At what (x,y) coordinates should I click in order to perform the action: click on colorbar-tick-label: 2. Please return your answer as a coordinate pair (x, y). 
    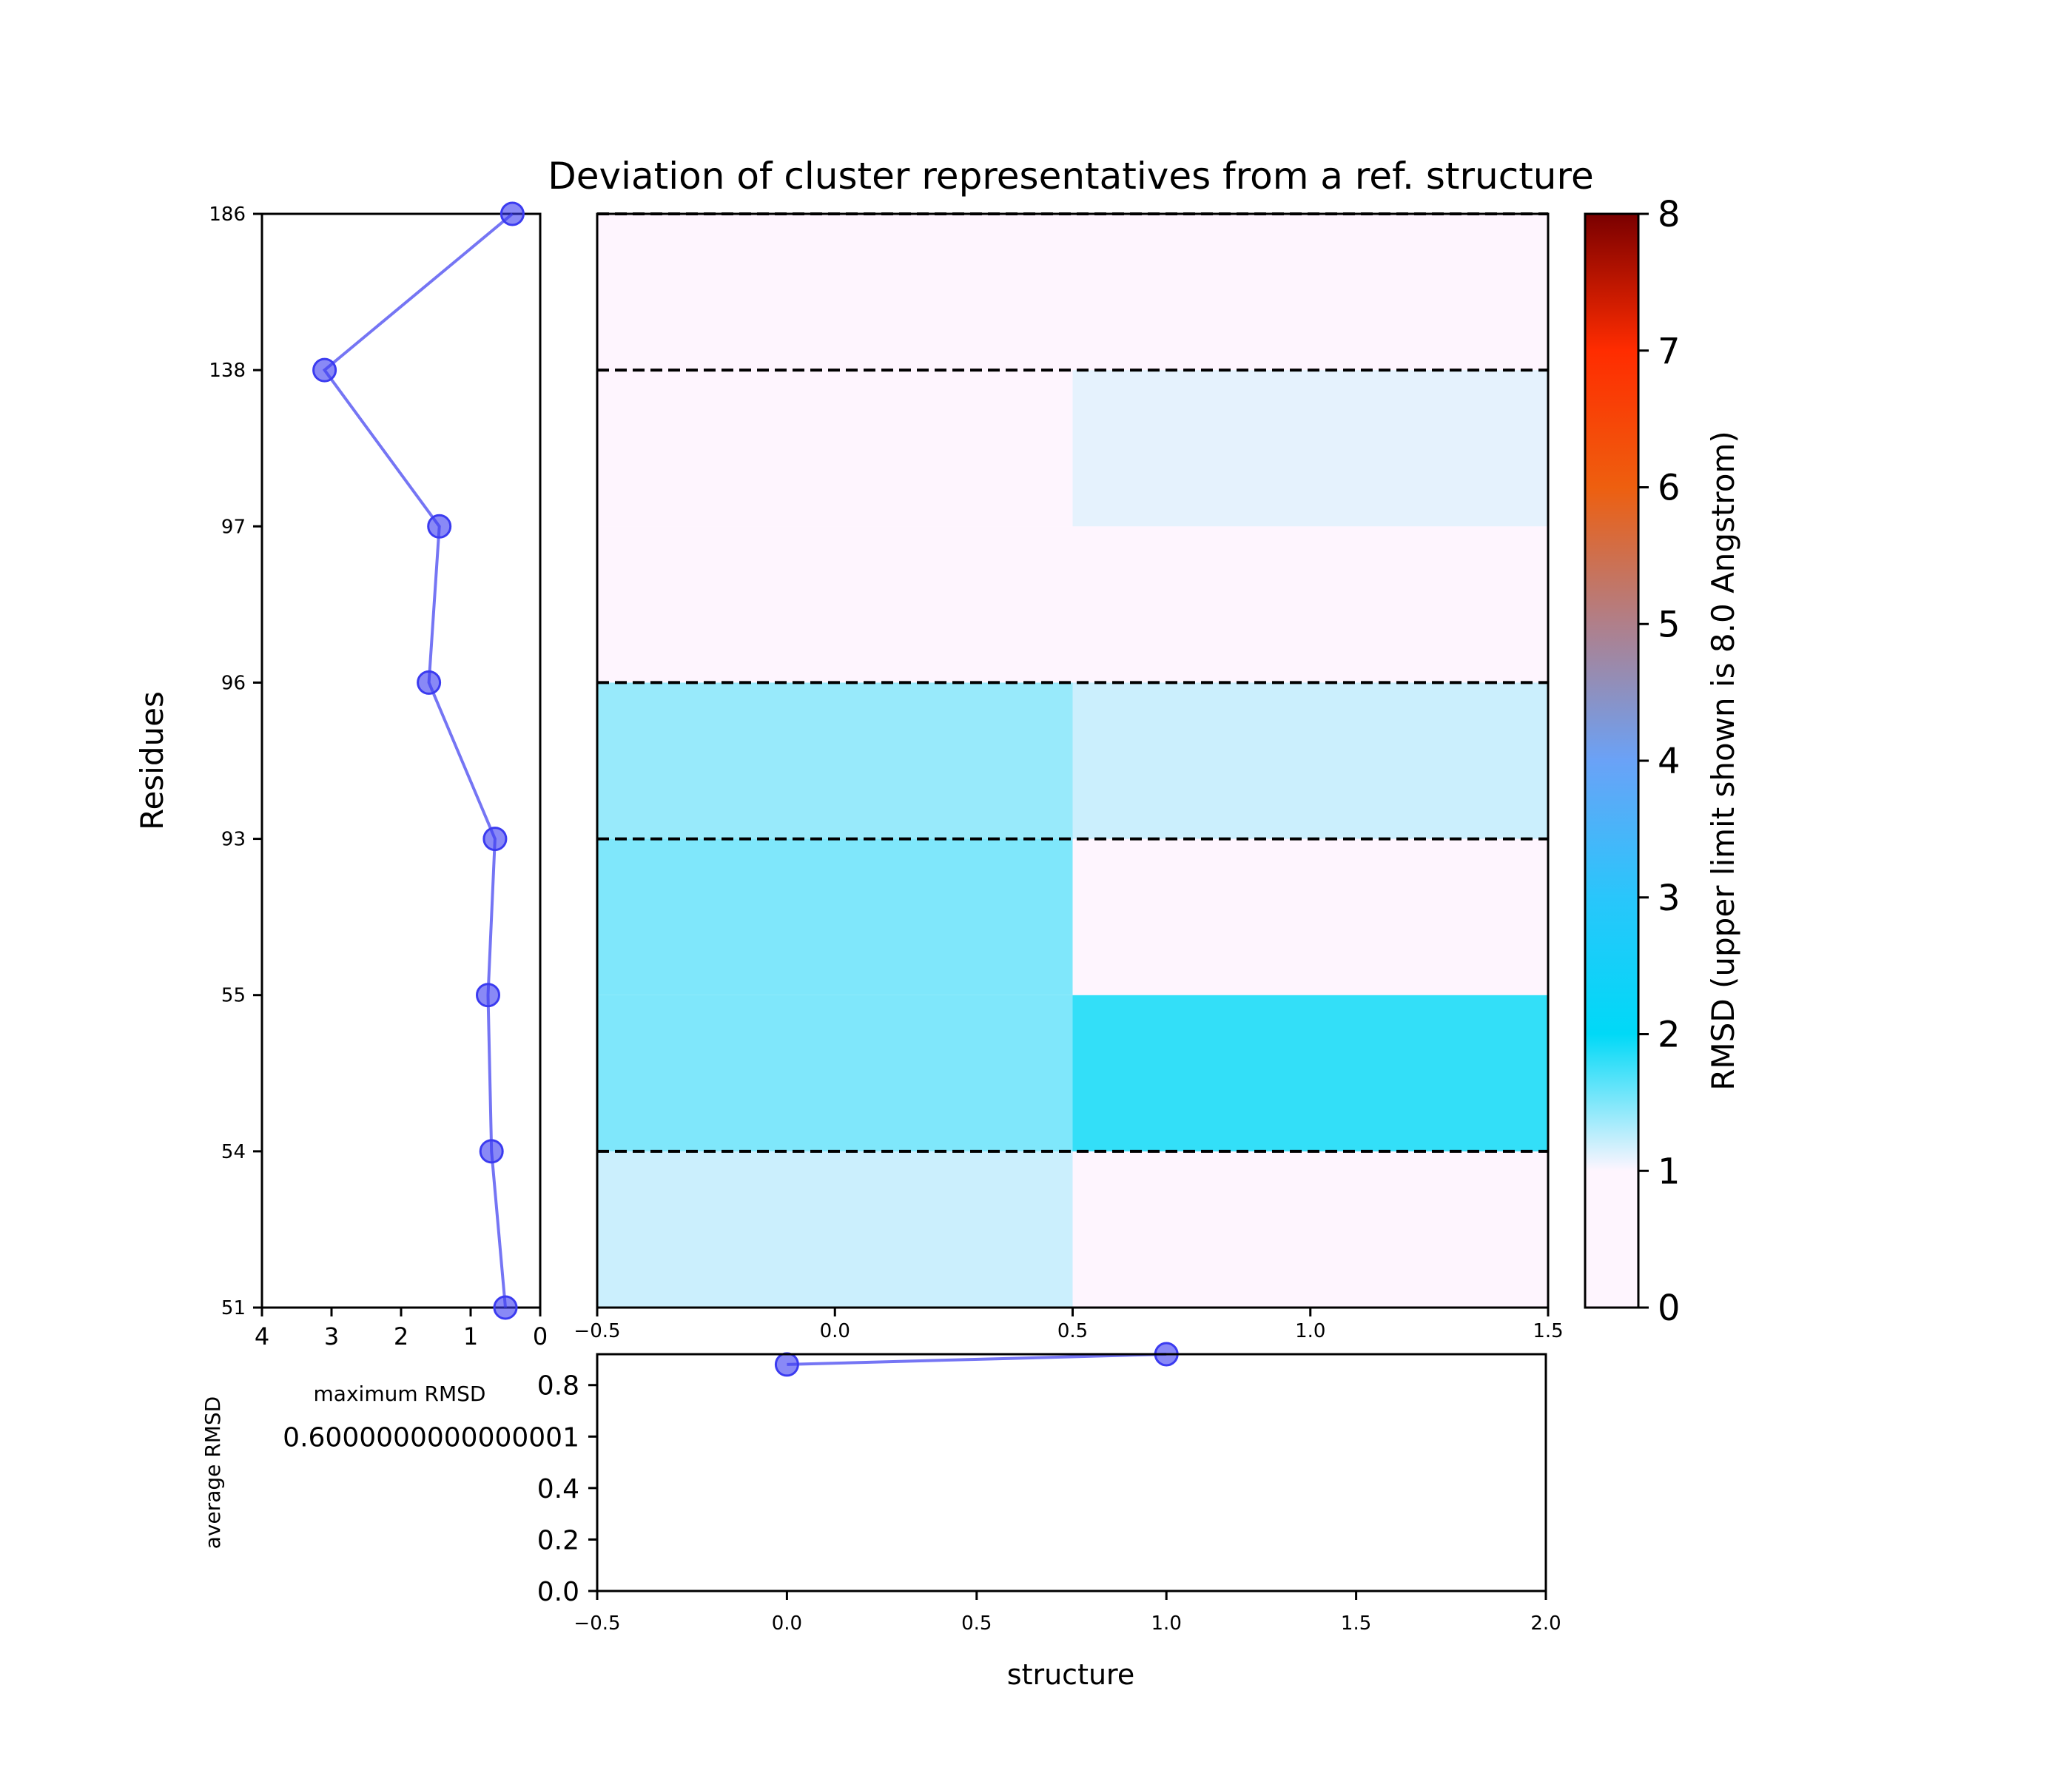
    Looking at the image, I should click on (1669, 1035).